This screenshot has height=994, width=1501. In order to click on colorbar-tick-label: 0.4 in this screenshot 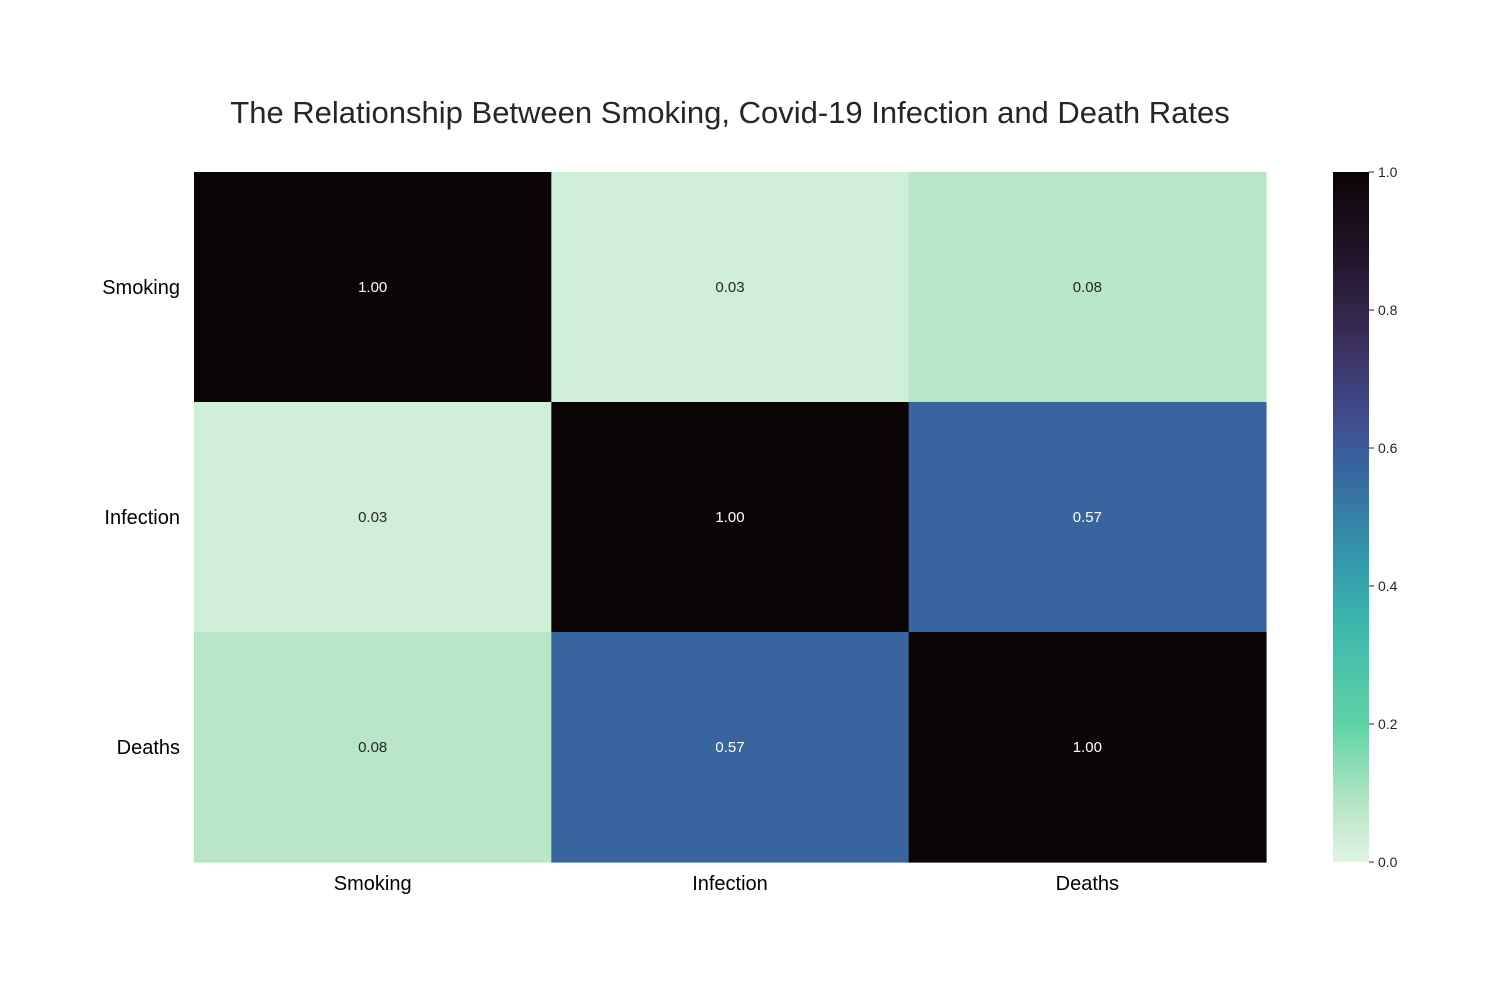, I will do `click(1388, 586)`.